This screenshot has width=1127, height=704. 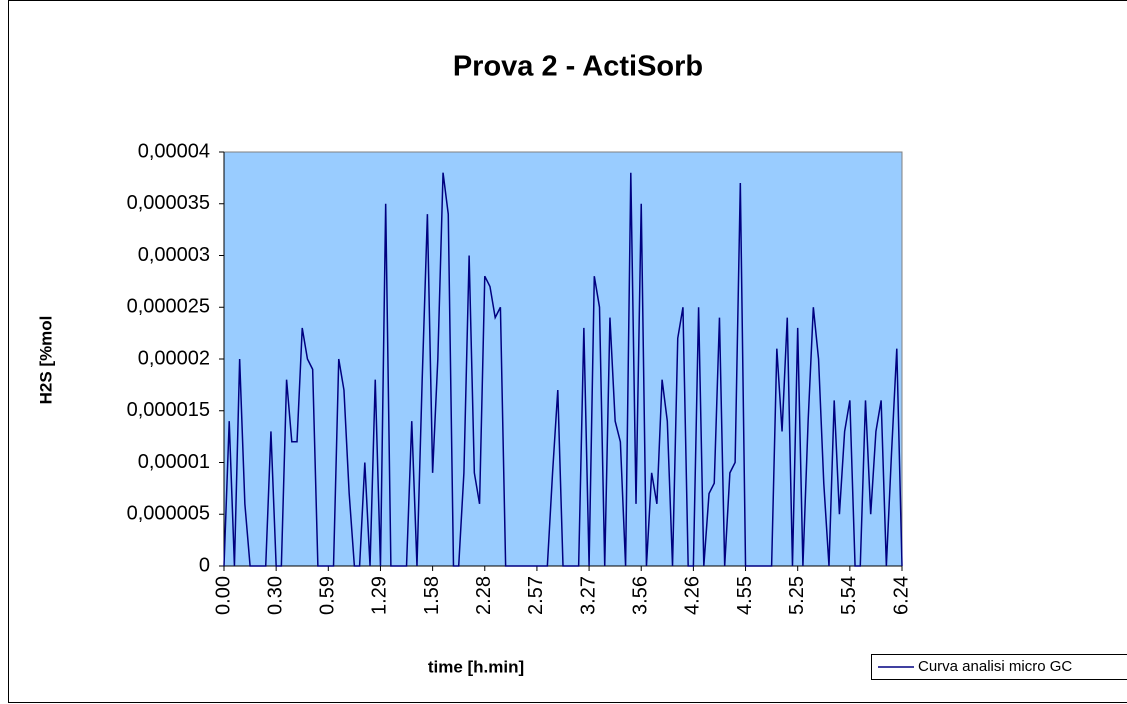 What do you see at coordinates (204, 565) in the screenshot?
I see `y-tick-label: 0` at bounding box center [204, 565].